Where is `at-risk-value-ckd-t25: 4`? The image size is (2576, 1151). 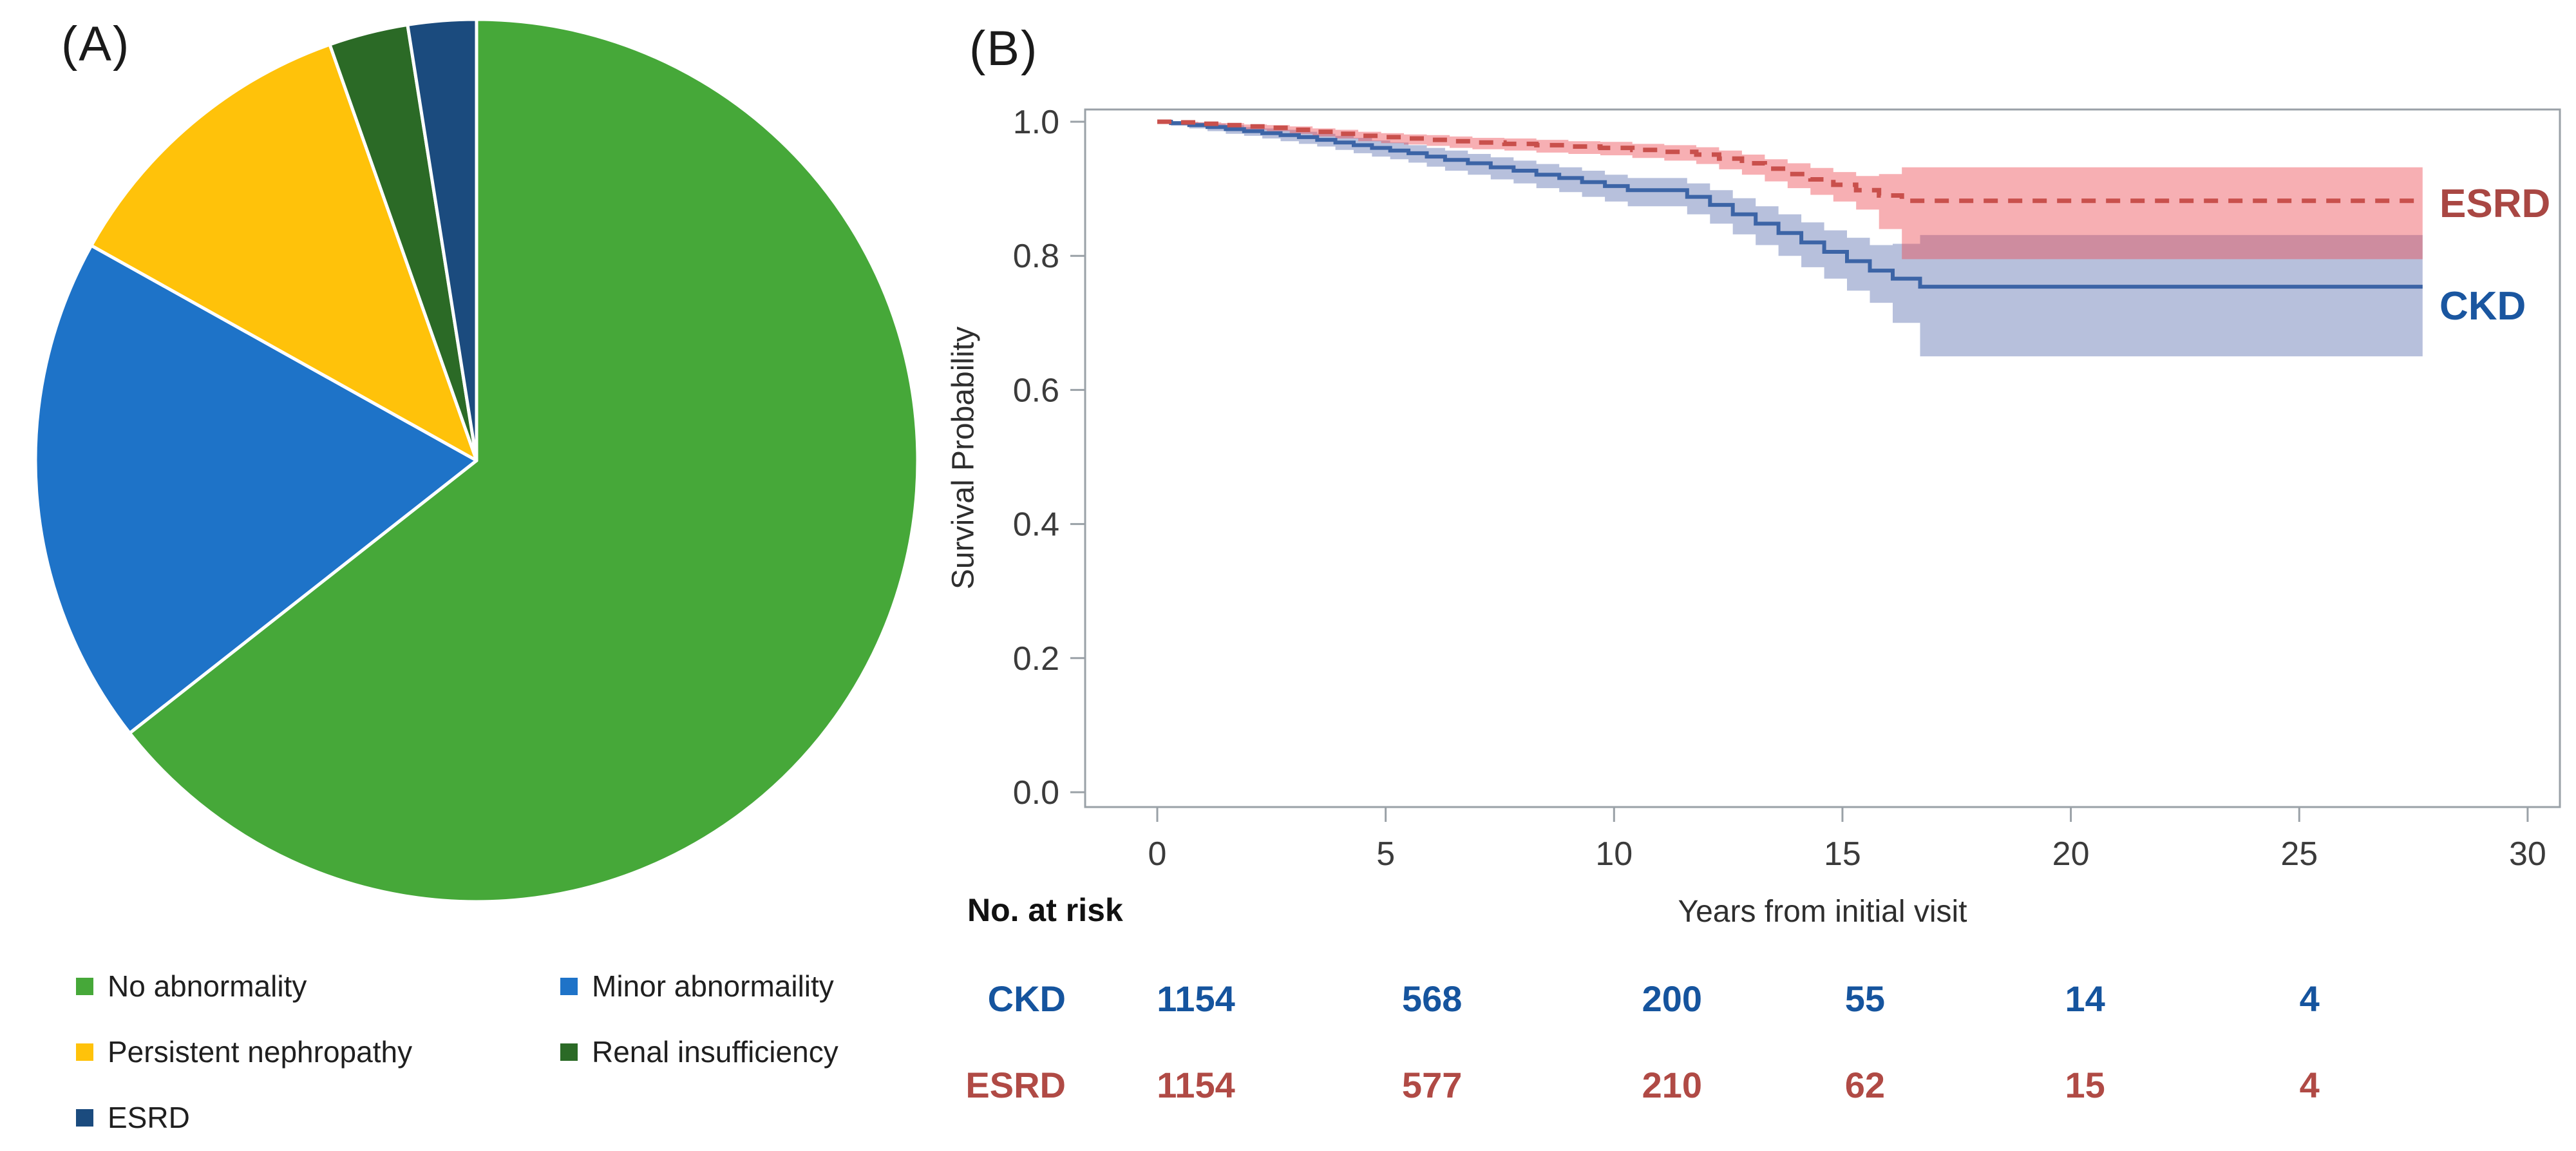
at-risk-value-ckd-t25: 4 is located at coordinates (2309, 999).